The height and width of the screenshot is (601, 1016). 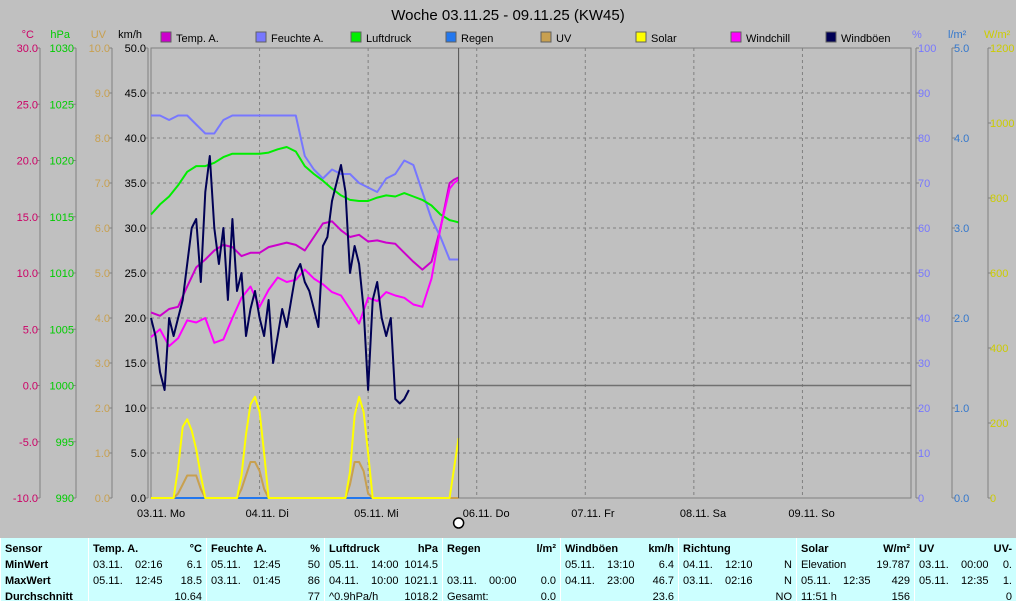 What do you see at coordinates (99, 35) in the screenshot?
I see `axis-unit-label: UV` at bounding box center [99, 35].